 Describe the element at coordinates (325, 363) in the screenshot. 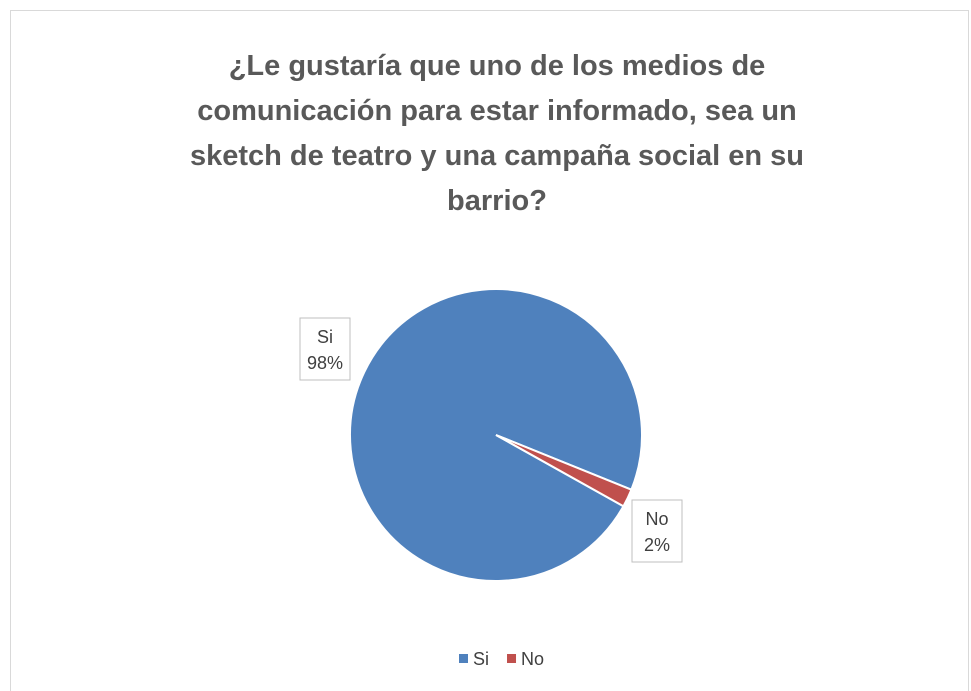

I see `data-label-value: 98%` at that location.